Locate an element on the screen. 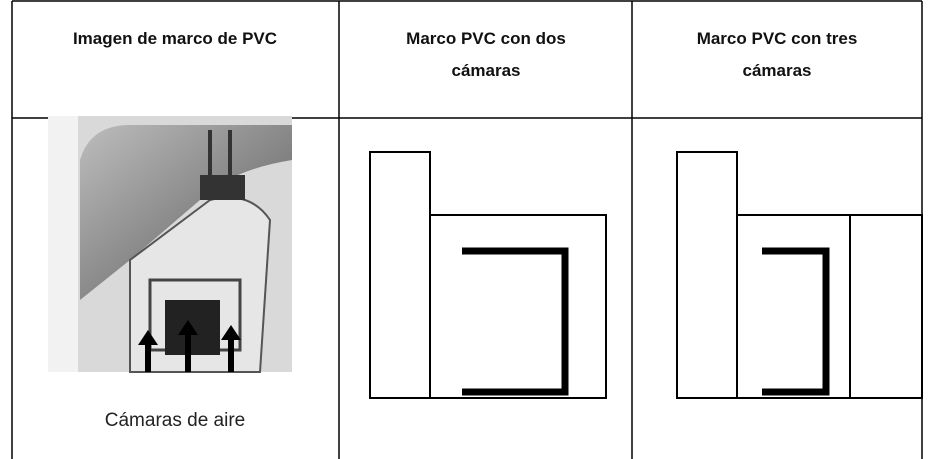 This screenshot has height=459, width=936. three-chamber-diagram is located at coordinates (799, 275).